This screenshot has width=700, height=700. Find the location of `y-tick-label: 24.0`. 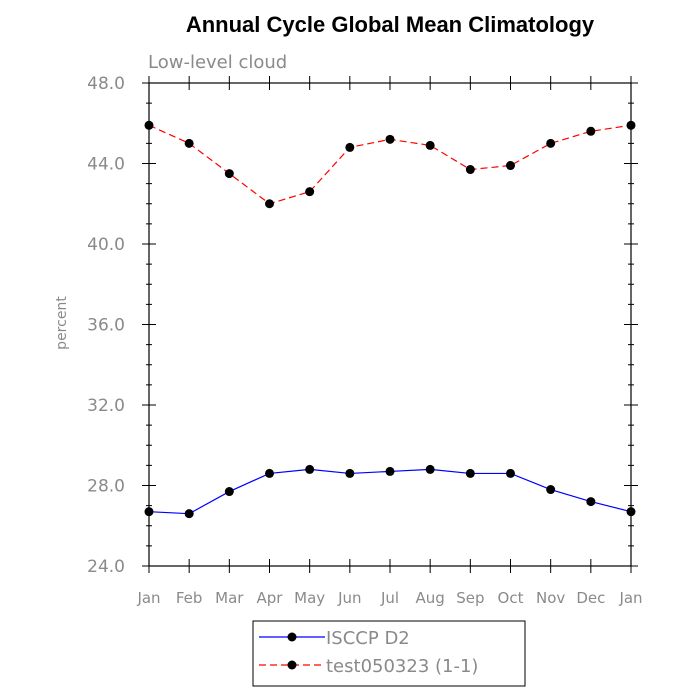

y-tick-label: 24.0 is located at coordinates (106, 567).